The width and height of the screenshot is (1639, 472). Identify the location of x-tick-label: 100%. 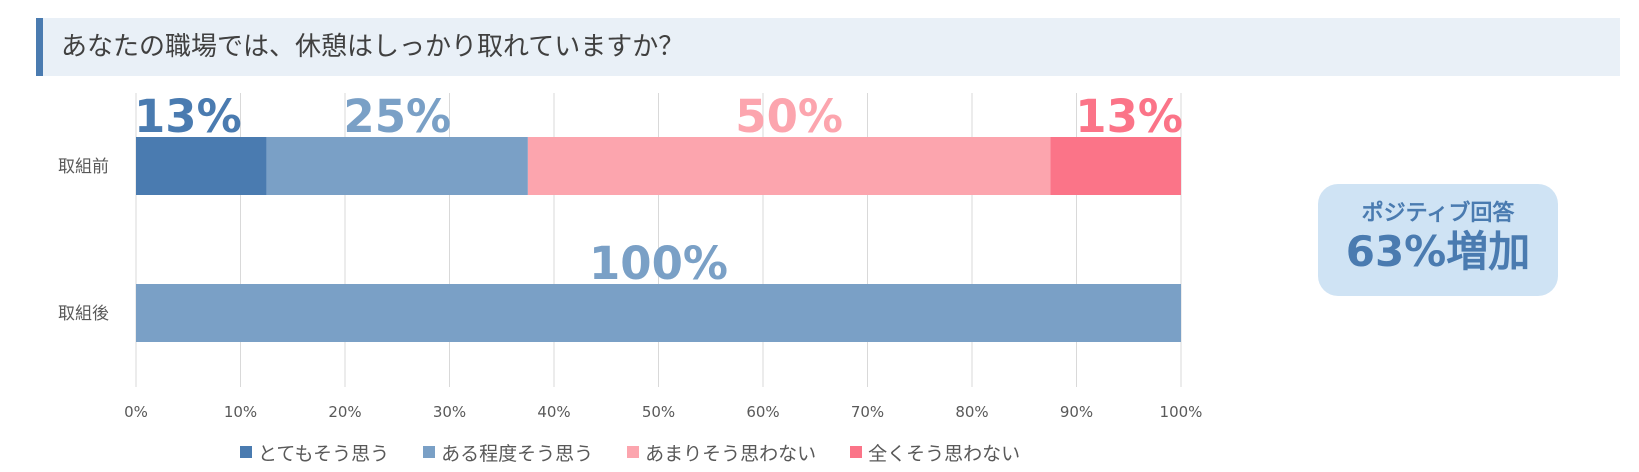
(1181, 412).